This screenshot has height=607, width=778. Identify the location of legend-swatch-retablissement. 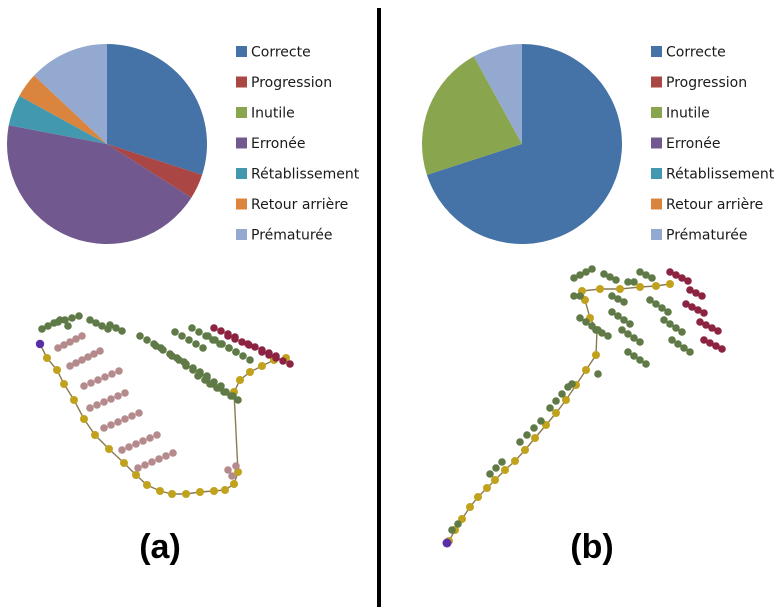
(656, 173).